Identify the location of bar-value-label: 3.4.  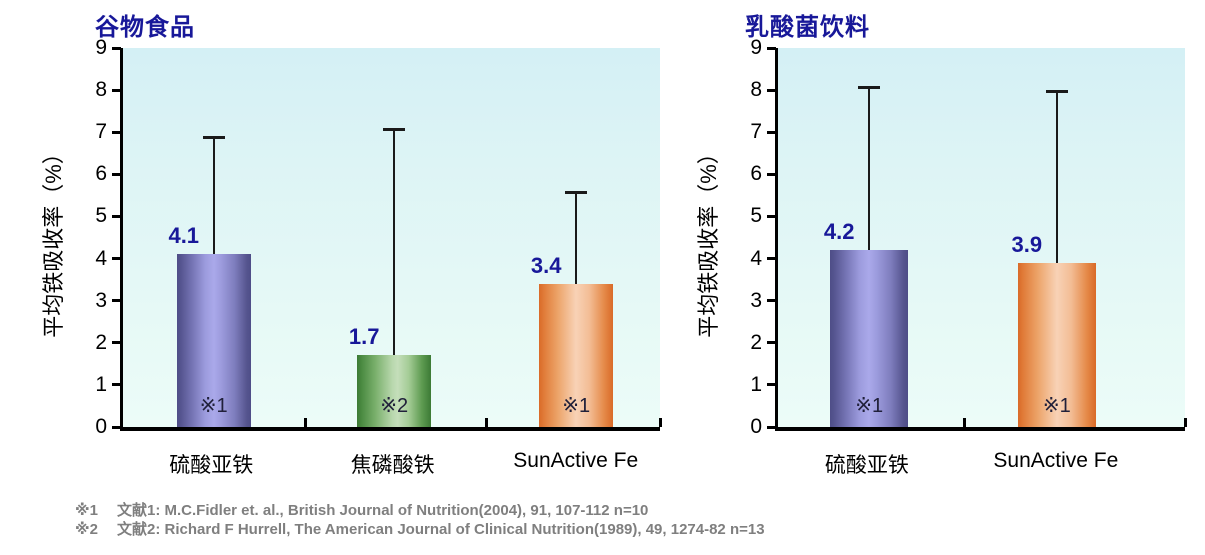
(546, 265).